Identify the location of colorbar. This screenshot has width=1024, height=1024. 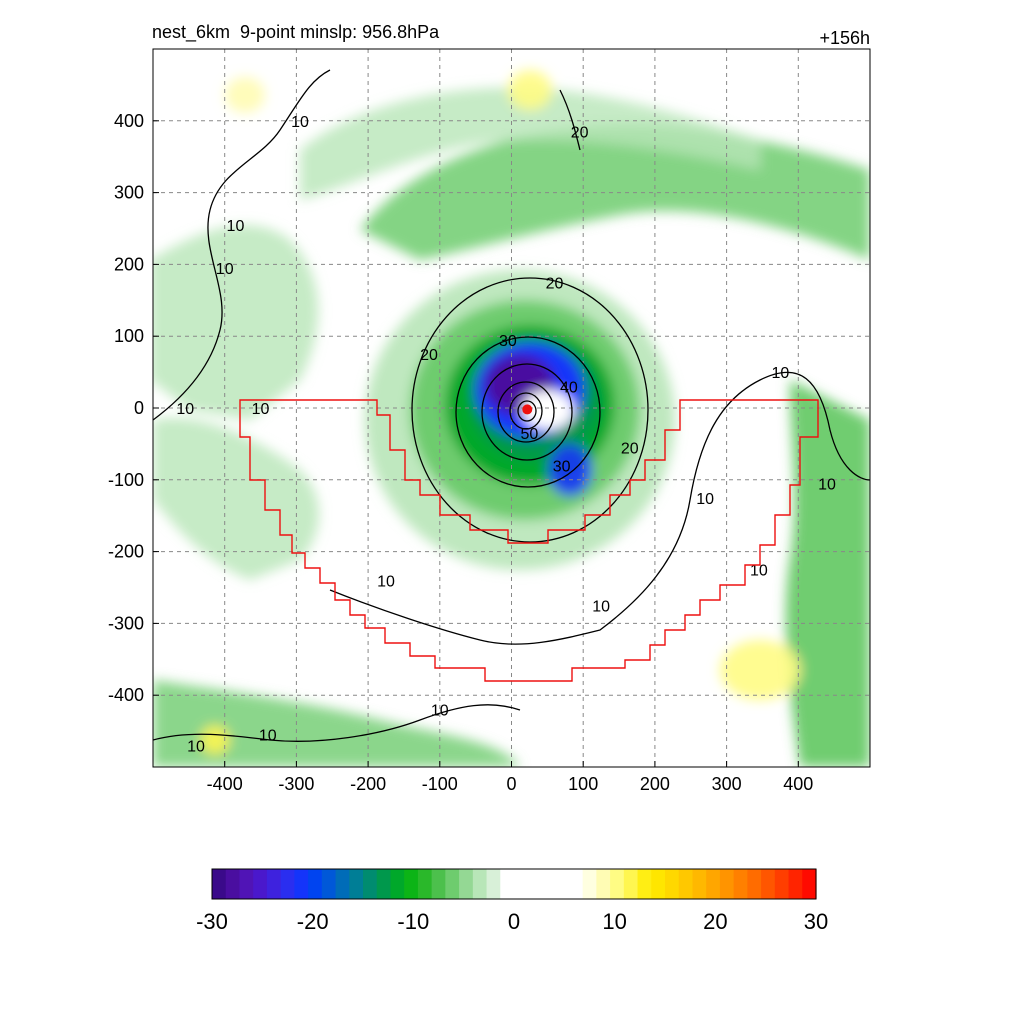
(514, 884).